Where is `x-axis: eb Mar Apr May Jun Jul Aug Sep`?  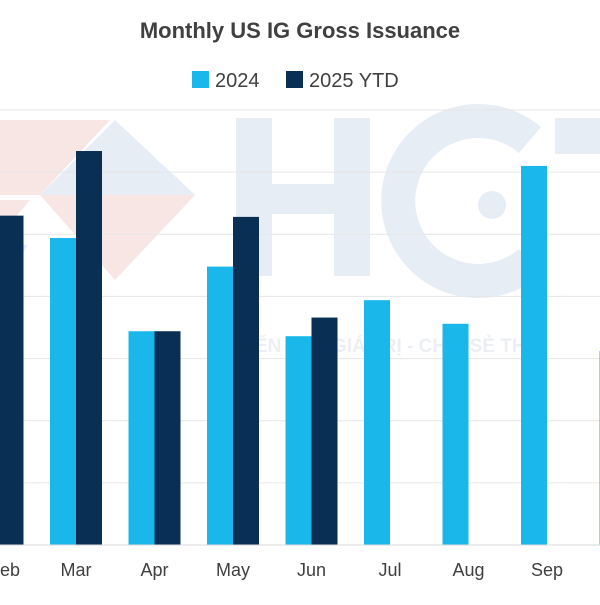
x-axis: eb Mar Apr May Jun Jul Aug Sep is located at coordinates (300, 562).